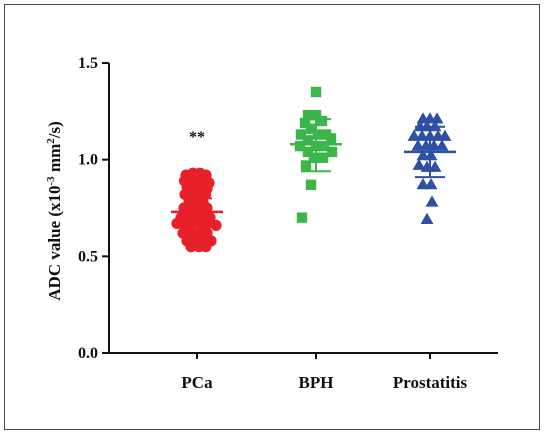 This screenshot has width=546, height=437. I want to click on category-label: BPH, so click(316, 382).